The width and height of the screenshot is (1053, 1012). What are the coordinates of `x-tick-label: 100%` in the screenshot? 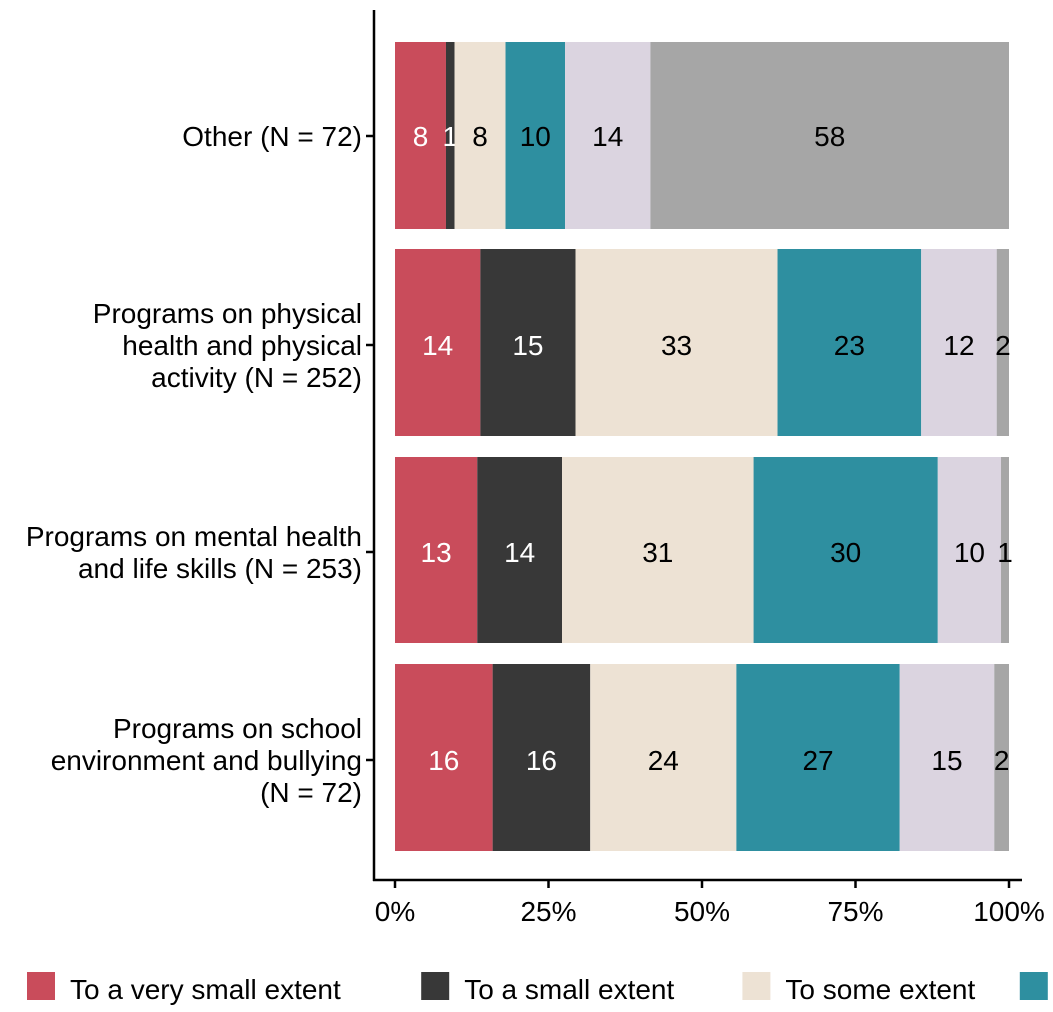 It's located at (1009, 911).